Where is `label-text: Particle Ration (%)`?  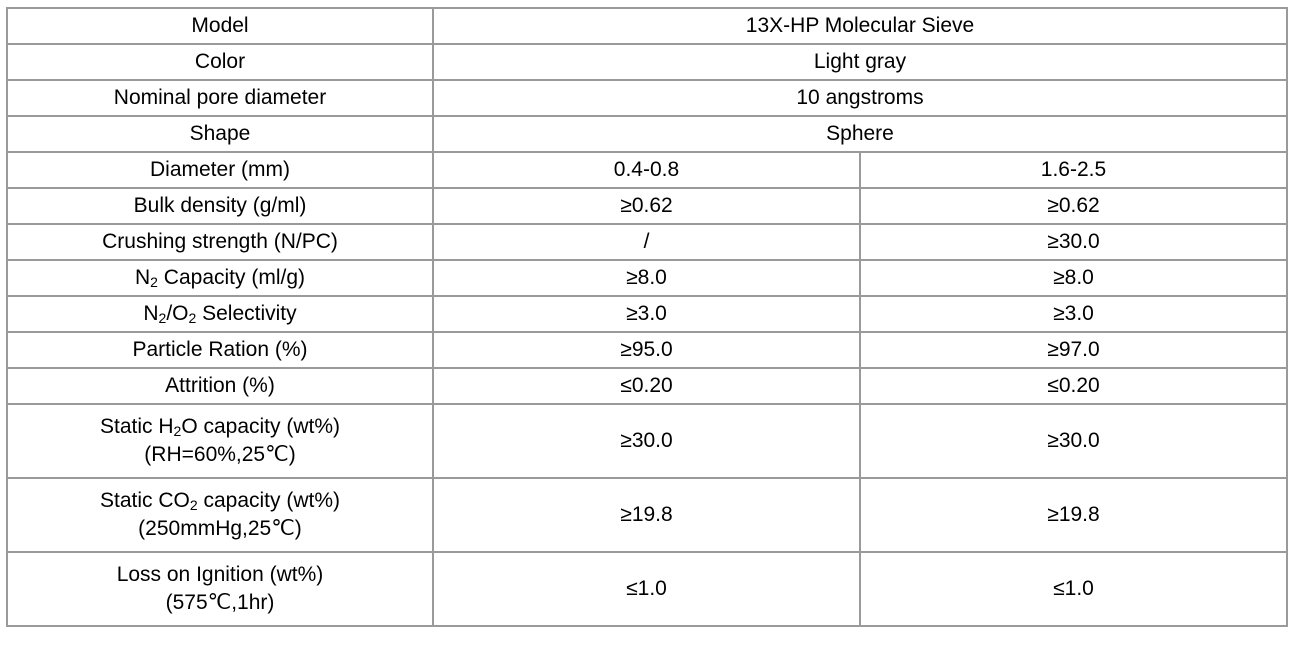
label-text: Particle Ration (%) is located at coordinates (220, 349).